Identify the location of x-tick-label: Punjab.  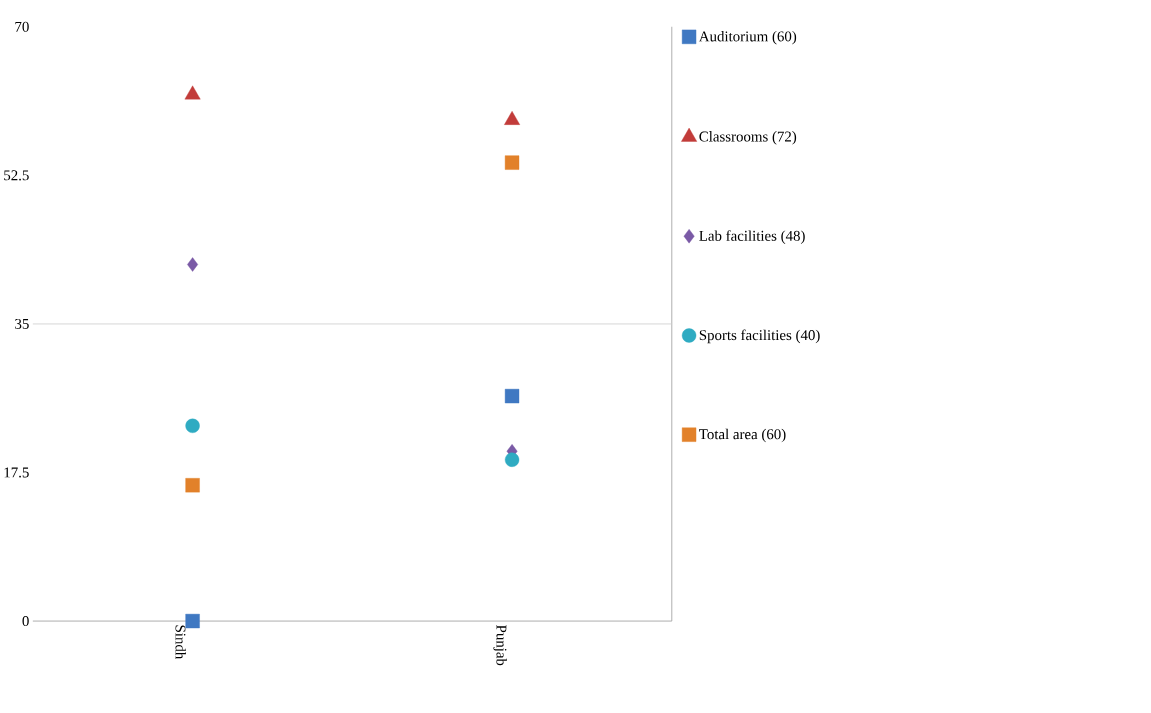
(500, 645).